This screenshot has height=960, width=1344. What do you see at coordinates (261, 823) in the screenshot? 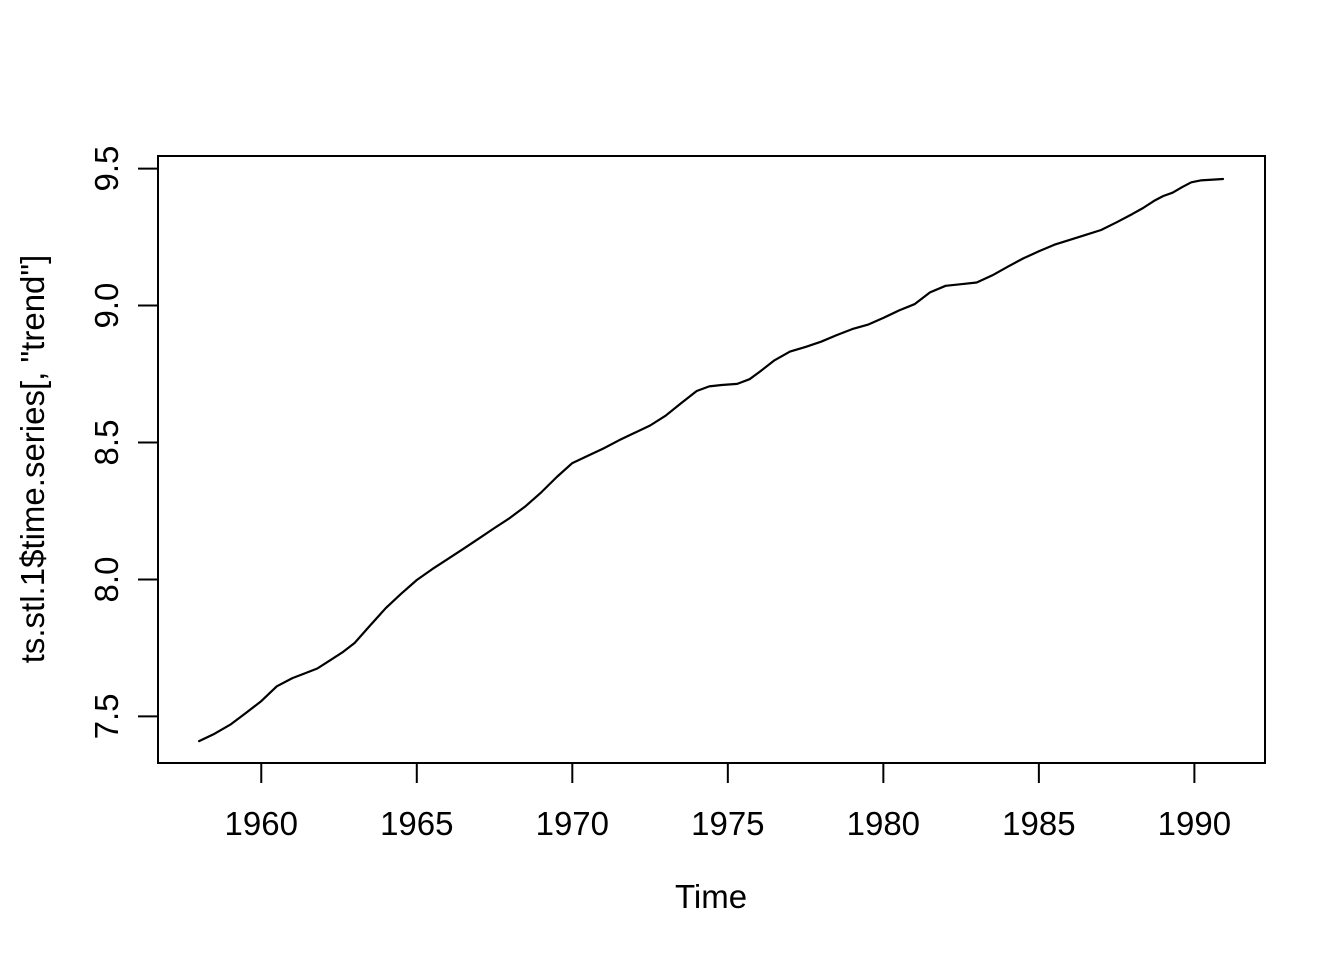
I see `x-axis-tick-label: 1960` at bounding box center [261, 823].